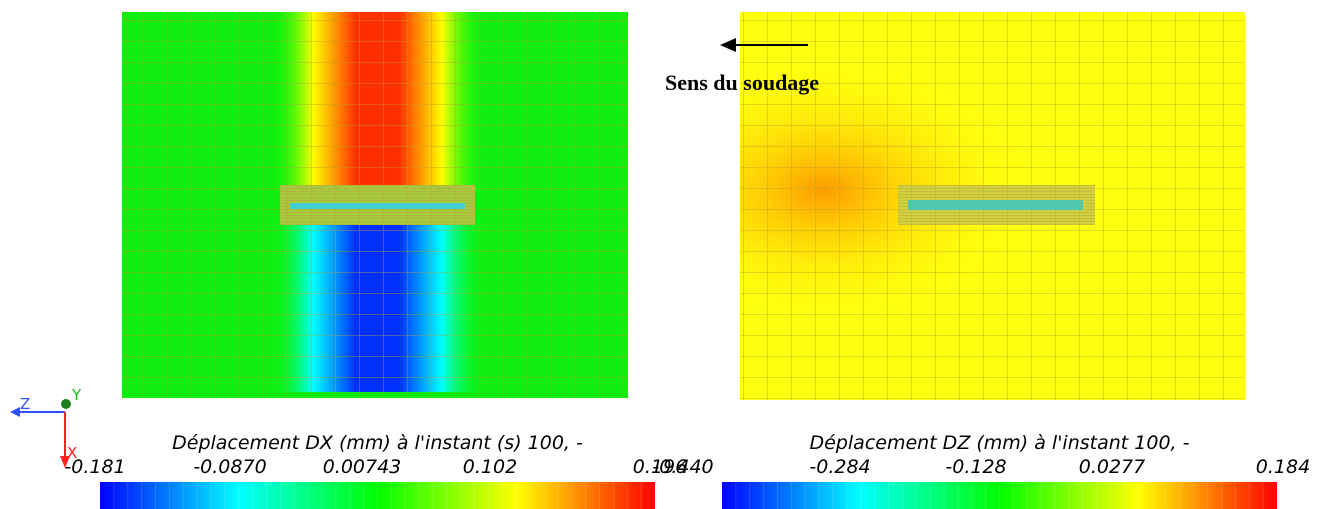  I want to click on colorbar-tick-label: 0.102, so click(490, 467).